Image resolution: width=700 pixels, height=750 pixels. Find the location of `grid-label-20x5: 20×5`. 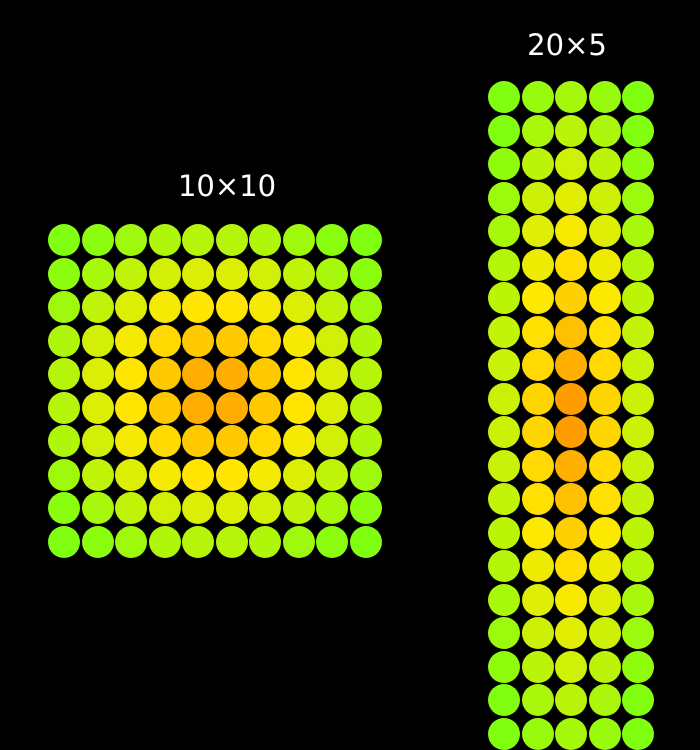

grid-label-20x5: 20×5 is located at coordinates (567, 45).